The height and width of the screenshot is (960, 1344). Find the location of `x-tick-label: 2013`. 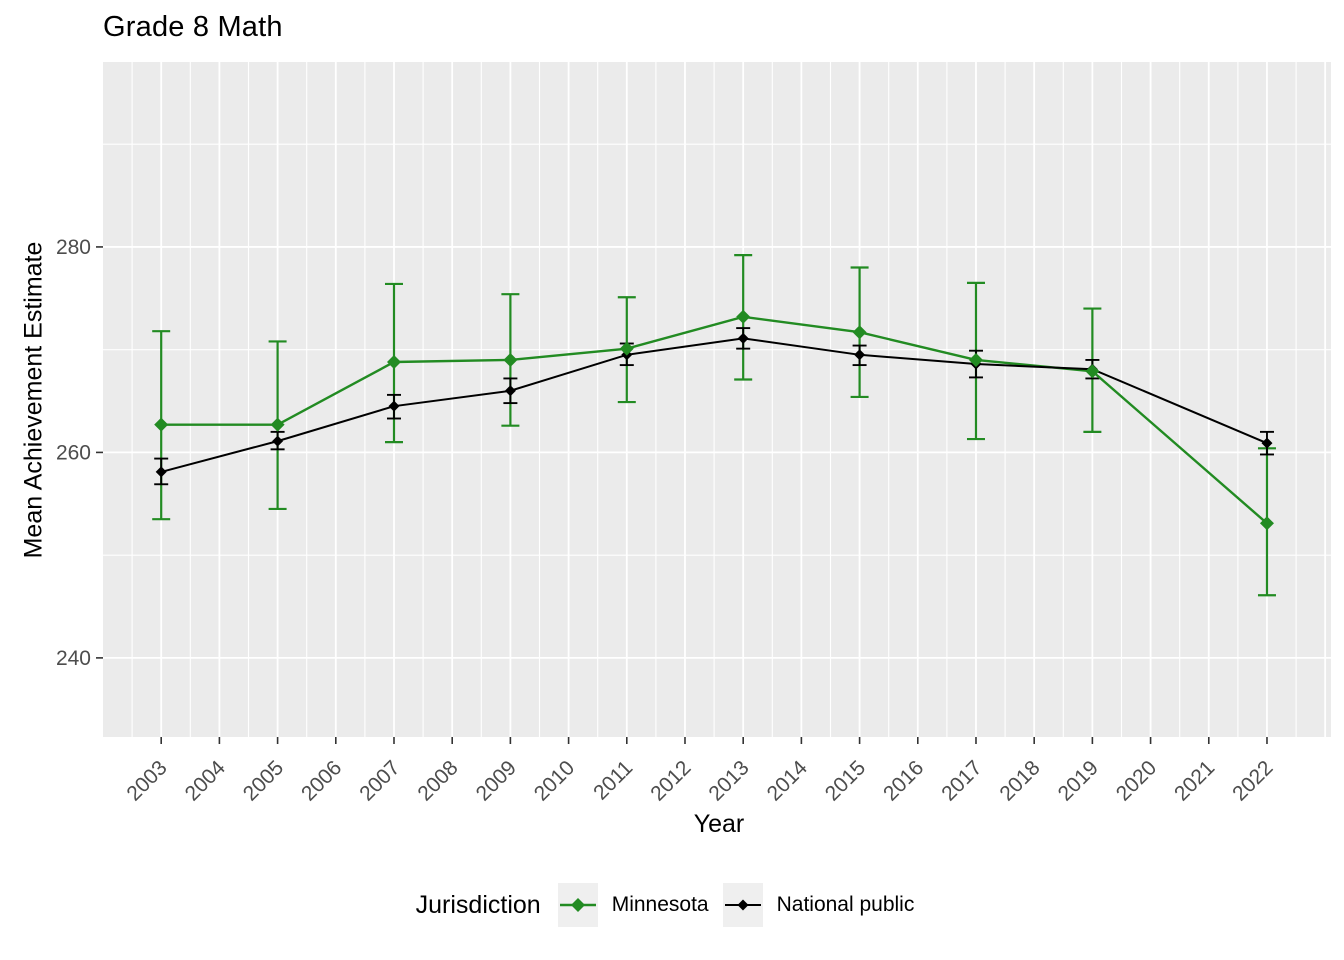

x-tick-label: 2013 is located at coordinates (728, 780).